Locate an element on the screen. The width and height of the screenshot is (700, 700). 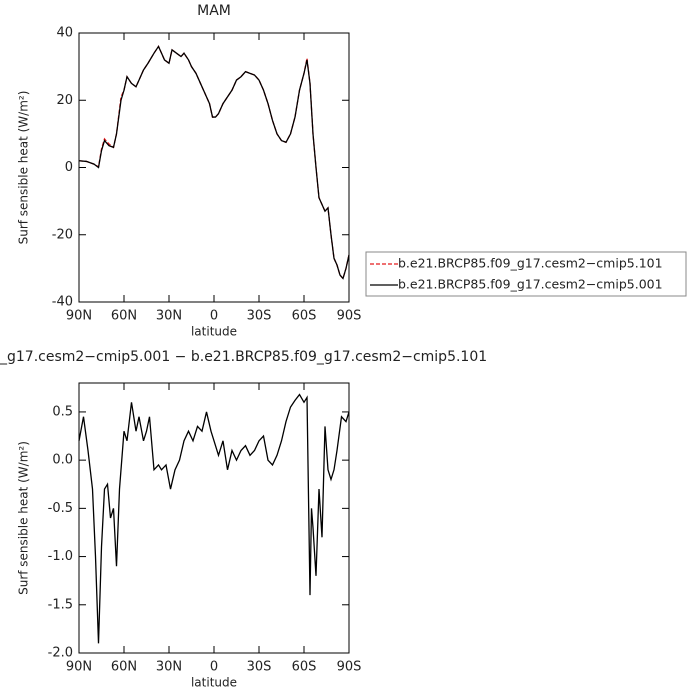
y-tick-label: 20 is located at coordinates (64, 100).